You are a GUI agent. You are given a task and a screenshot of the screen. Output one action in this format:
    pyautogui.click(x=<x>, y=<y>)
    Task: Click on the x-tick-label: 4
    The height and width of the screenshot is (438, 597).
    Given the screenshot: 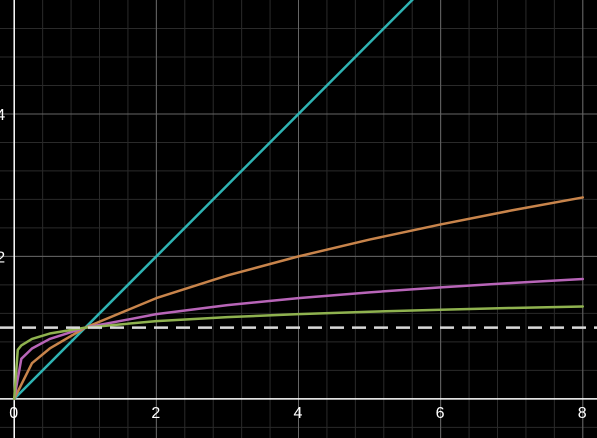 What is the action you would take?
    pyautogui.click(x=298, y=413)
    